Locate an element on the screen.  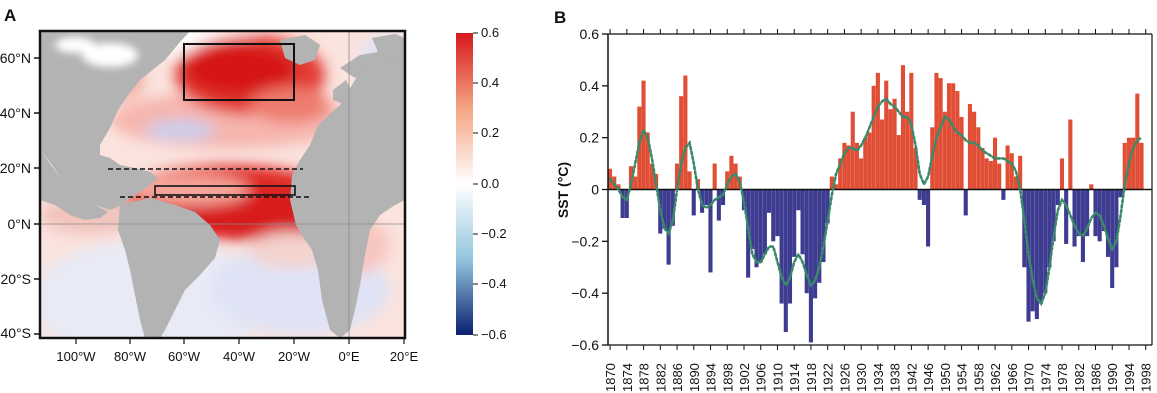
x-tick-label: 1946 is located at coordinates (928, 377).